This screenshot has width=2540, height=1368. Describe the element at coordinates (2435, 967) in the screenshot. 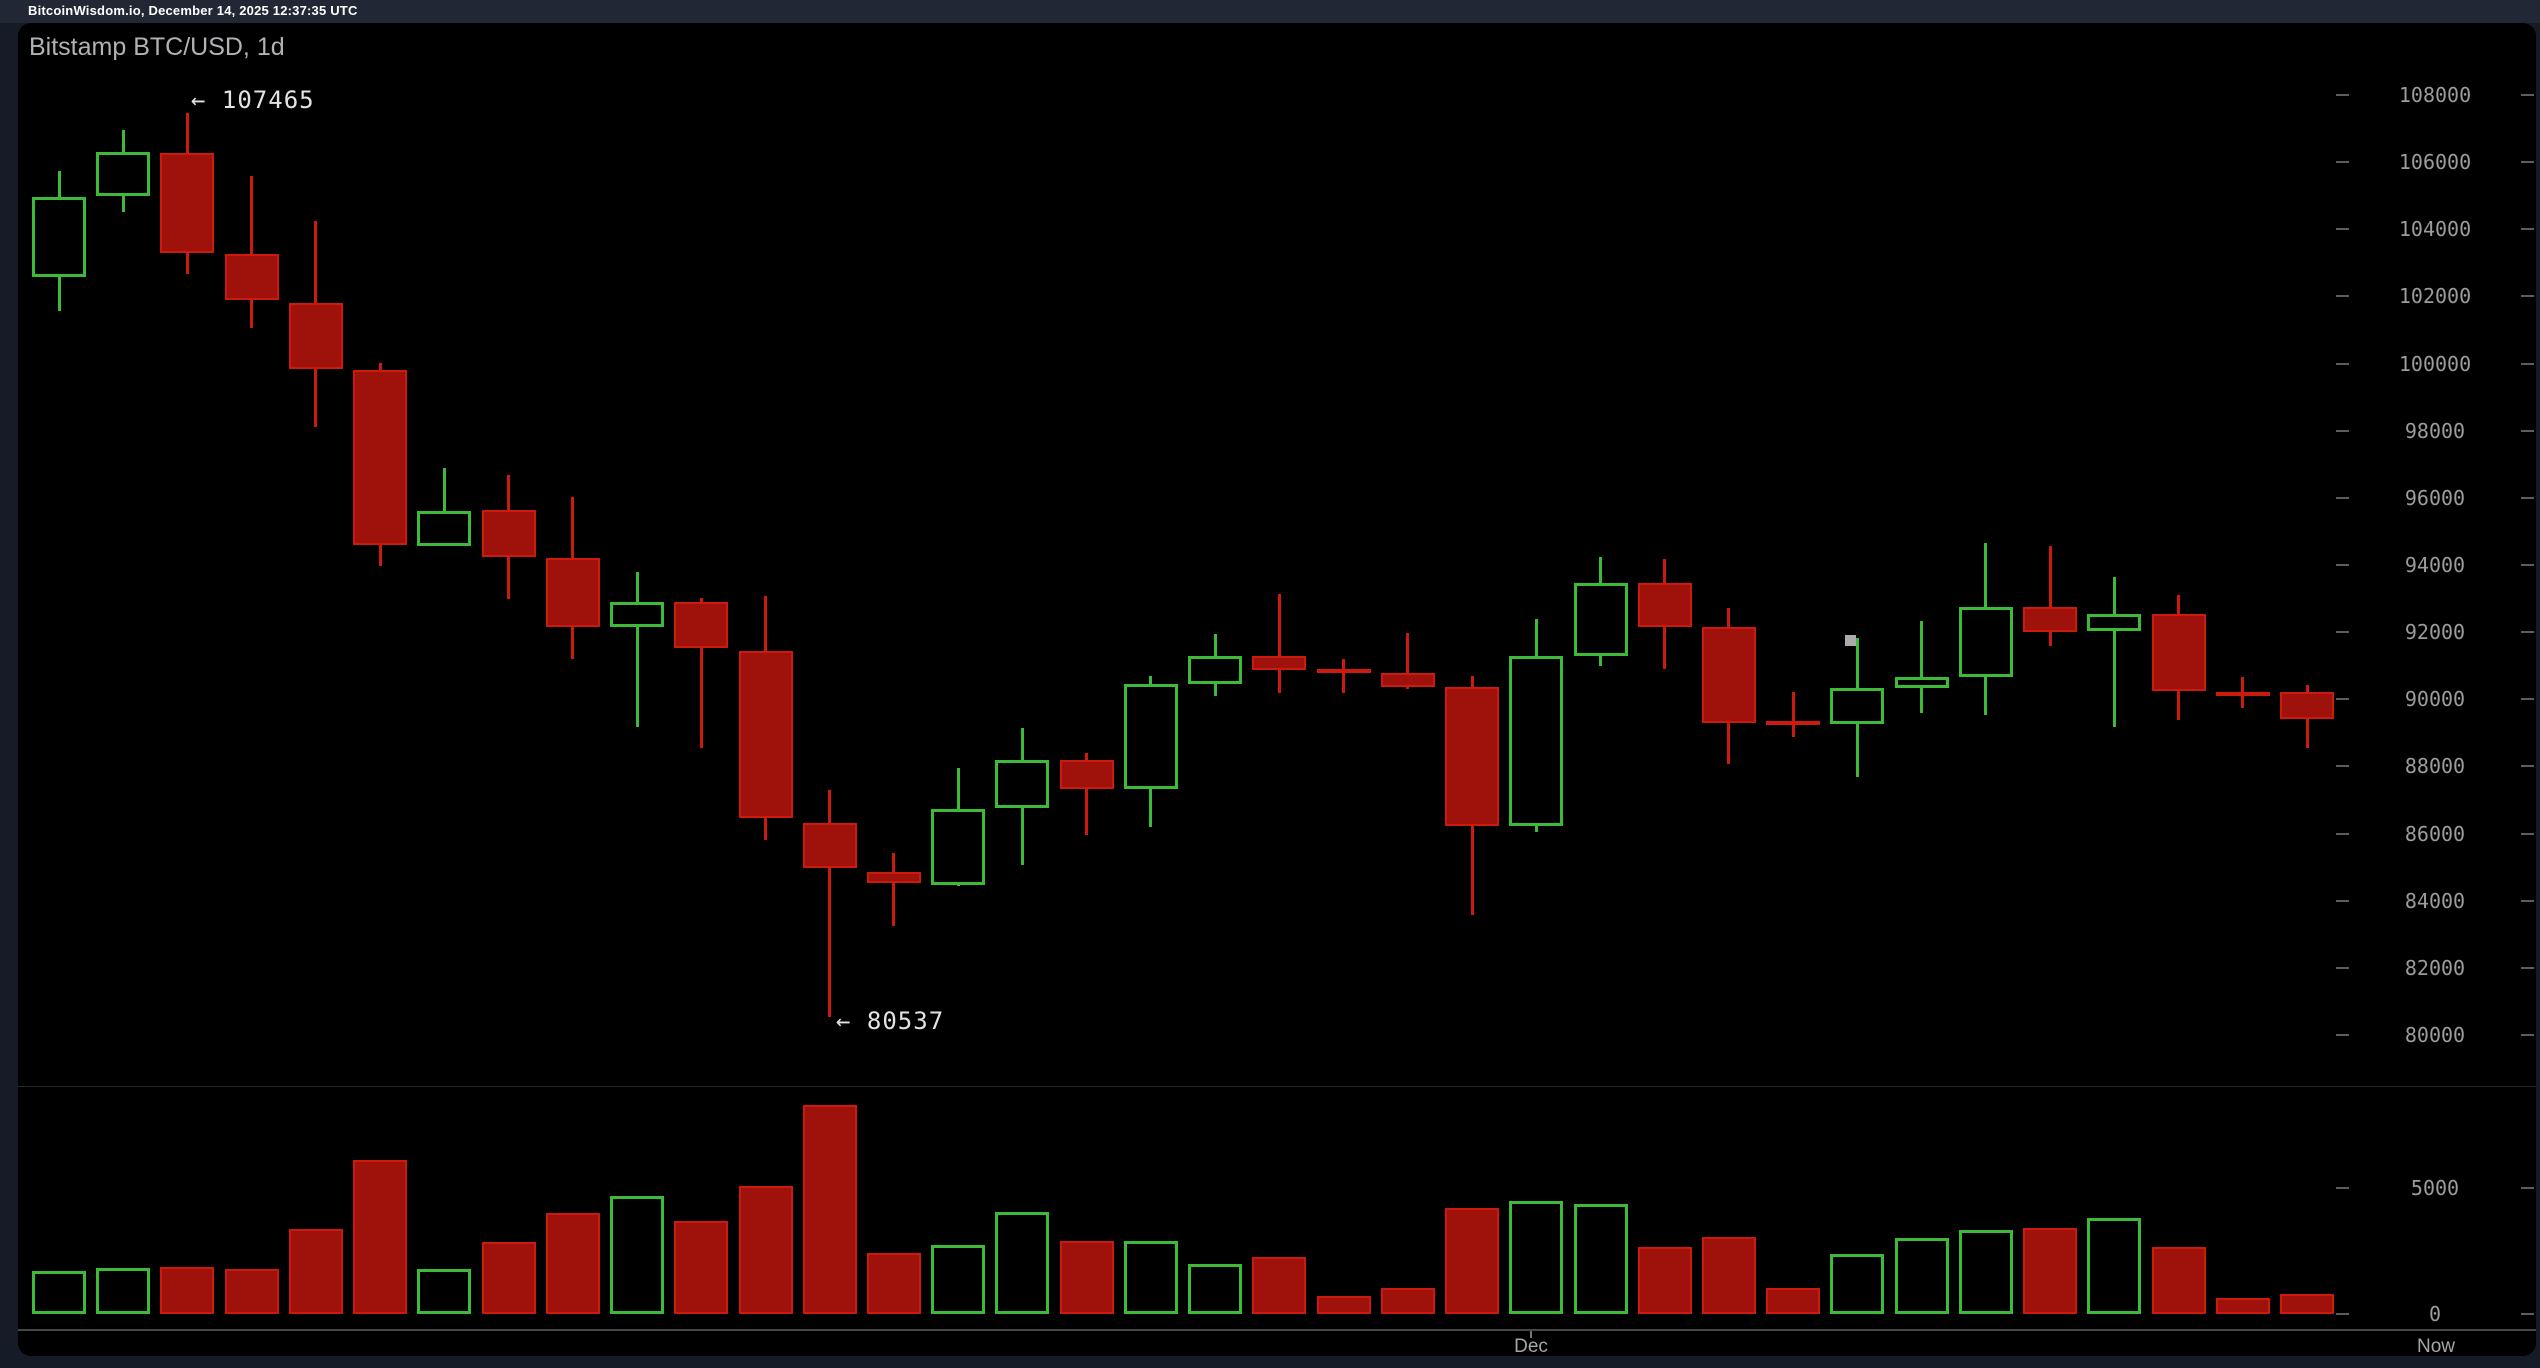

I see `price-axis-label: 82000` at that location.